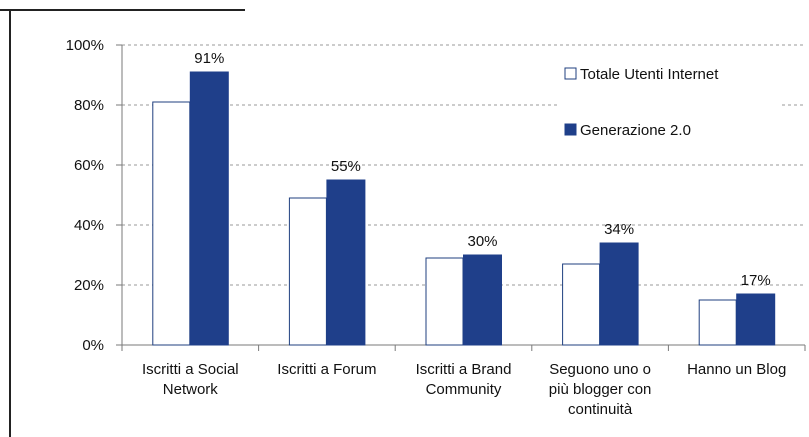 This screenshot has height=437, width=809. What do you see at coordinates (209, 58) in the screenshot?
I see `data-label-generazione-2-0: 91%` at bounding box center [209, 58].